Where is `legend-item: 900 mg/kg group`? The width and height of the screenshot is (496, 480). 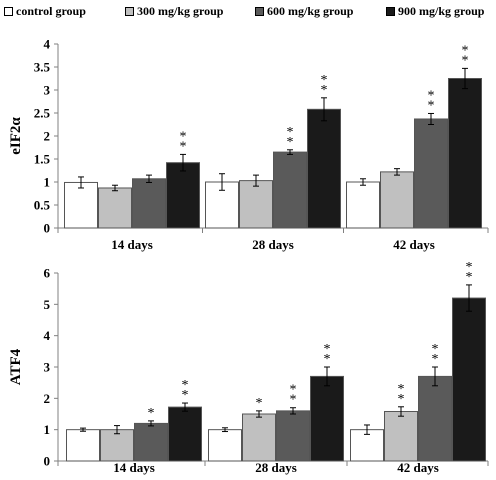
legend-item: 900 mg/kg group is located at coordinates (435, 11).